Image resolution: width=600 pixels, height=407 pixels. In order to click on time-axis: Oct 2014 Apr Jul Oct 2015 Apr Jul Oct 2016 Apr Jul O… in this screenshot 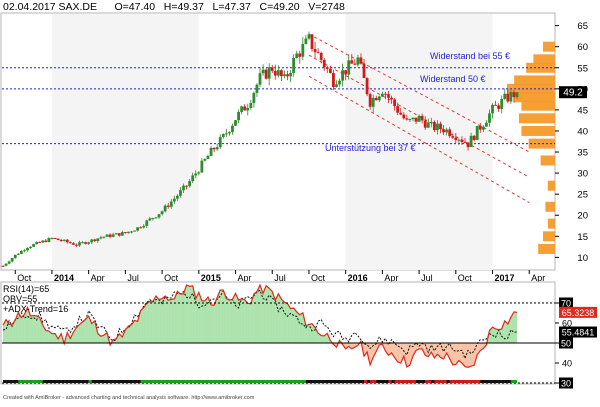, I will do `click(279, 276)`.